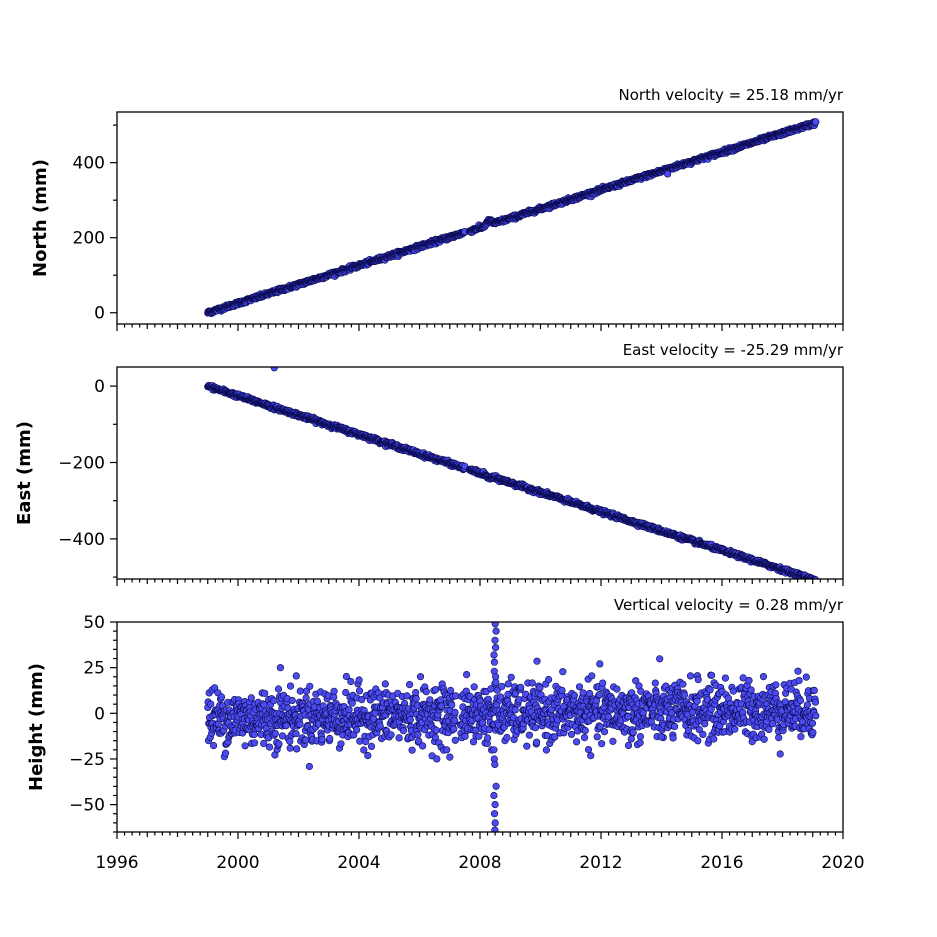  What do you see at coordinates (99, 314) in the screenshot?
I see `y-tick-label: 0` at bounding box center [99, 314].